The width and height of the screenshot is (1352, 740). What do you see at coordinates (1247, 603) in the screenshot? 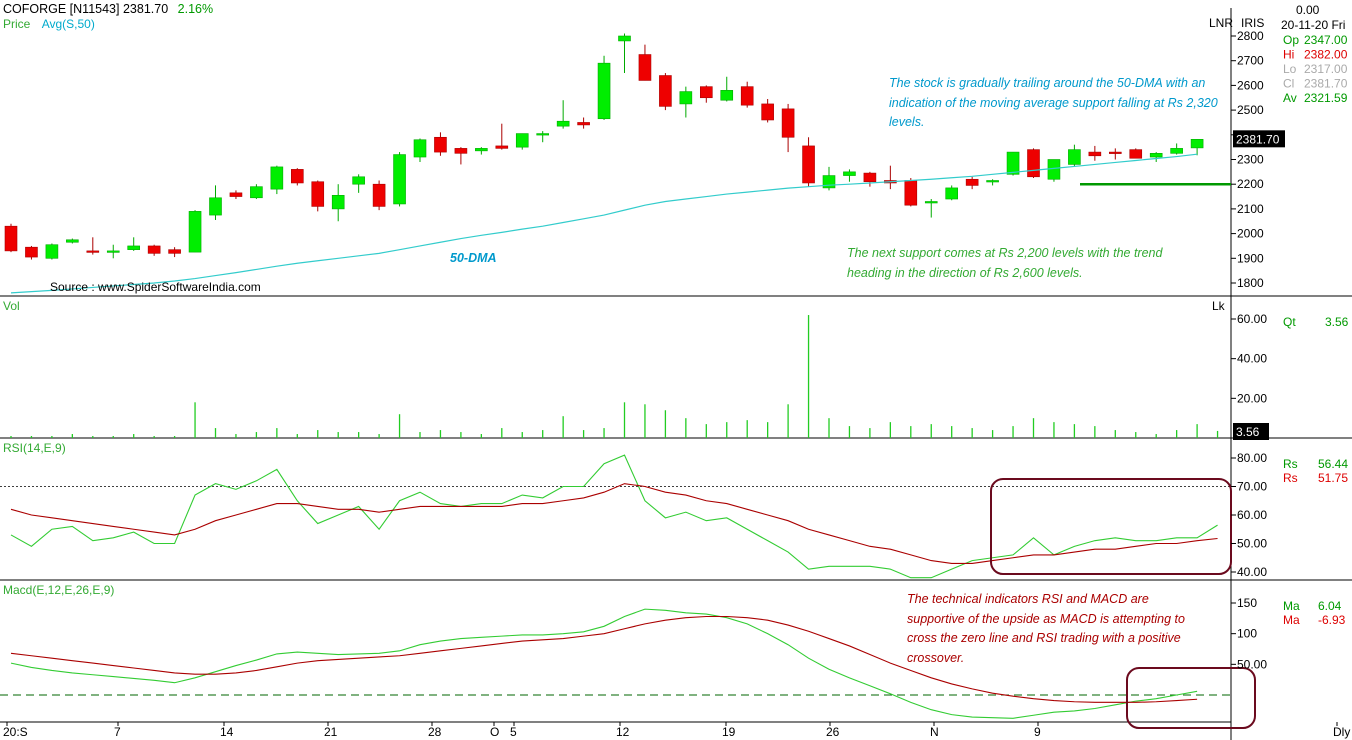
I see `macd-tick-label: 150` at bounding box center [1247, 603].